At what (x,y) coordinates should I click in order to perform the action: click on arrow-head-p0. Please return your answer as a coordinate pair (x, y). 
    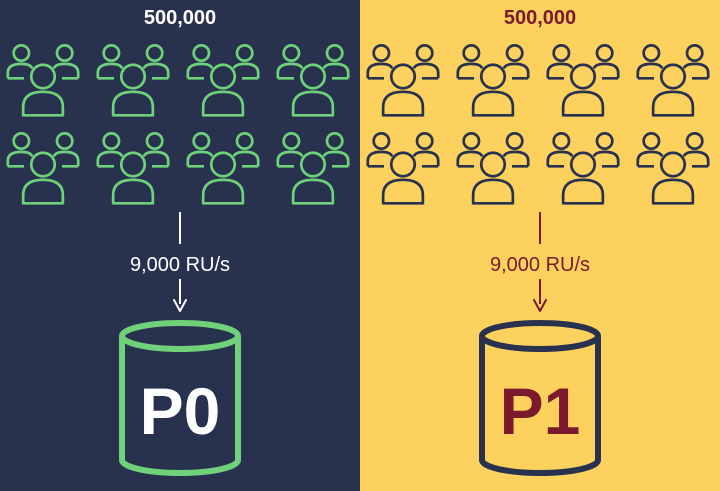
    Looking at the image, I should click on (180, 305).